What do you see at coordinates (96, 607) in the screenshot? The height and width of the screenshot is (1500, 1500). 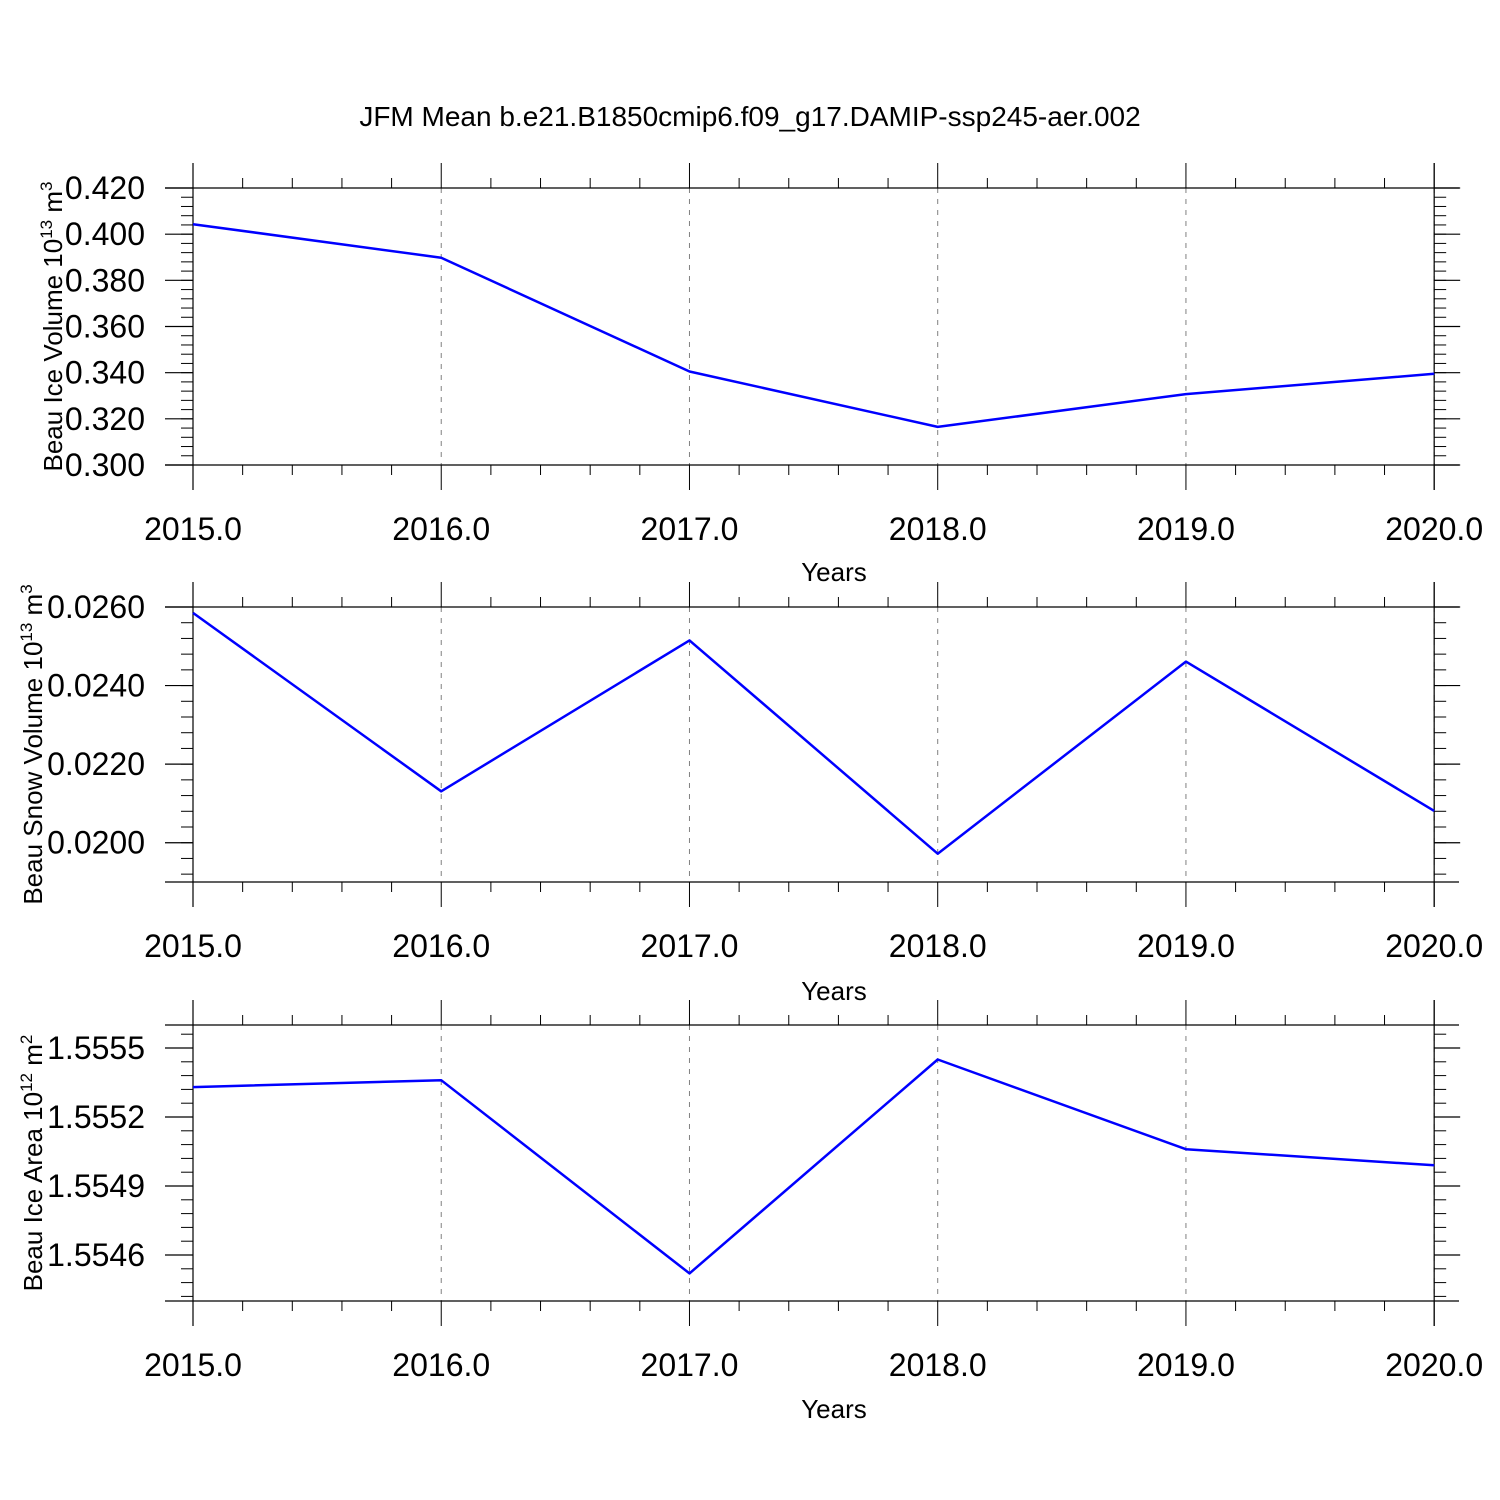 I see `y-tick-label: 0.0260` at bounding box center [96, 607].